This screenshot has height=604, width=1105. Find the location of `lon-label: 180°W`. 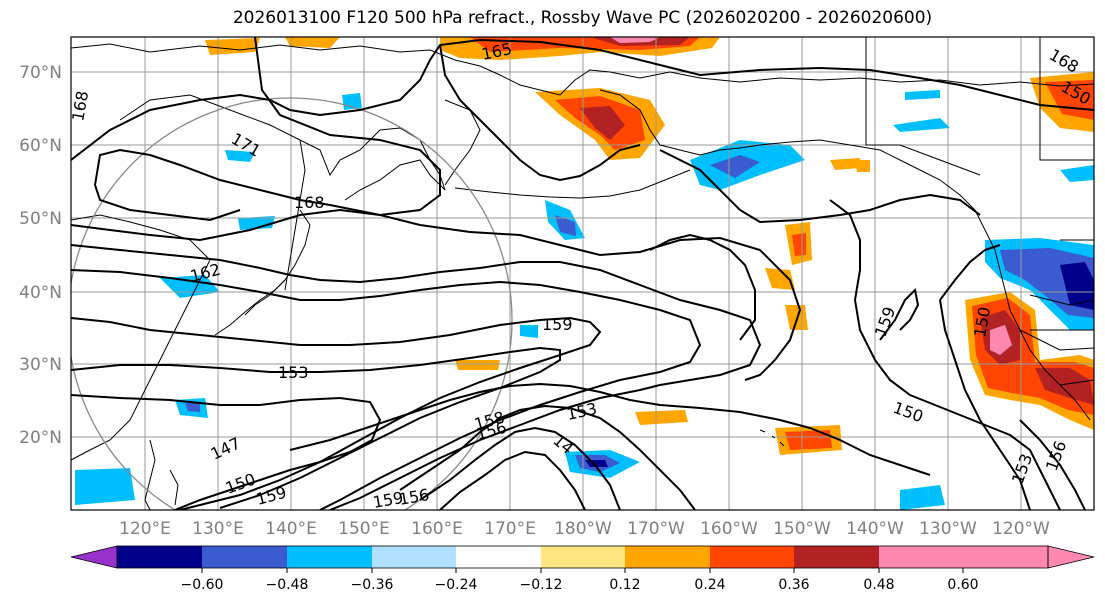

lon-label: 180°W is located at coordinates (583, 529).